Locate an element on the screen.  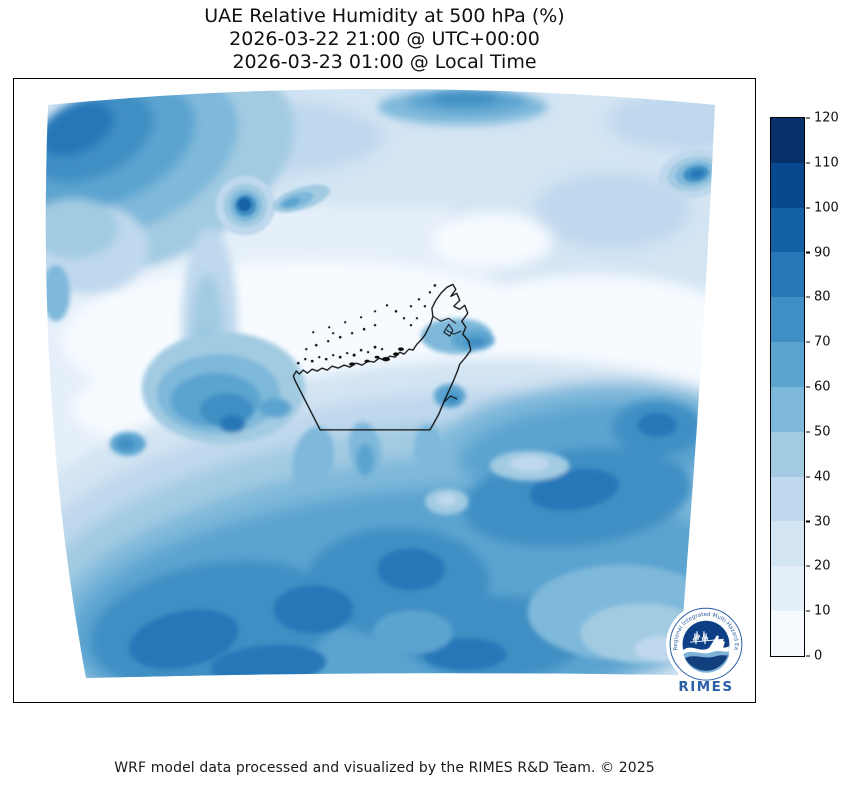
chart-subtitle-utc: 2026-03-22 21:00 @ UTC+00:00 is located at coordinates (384, 39).